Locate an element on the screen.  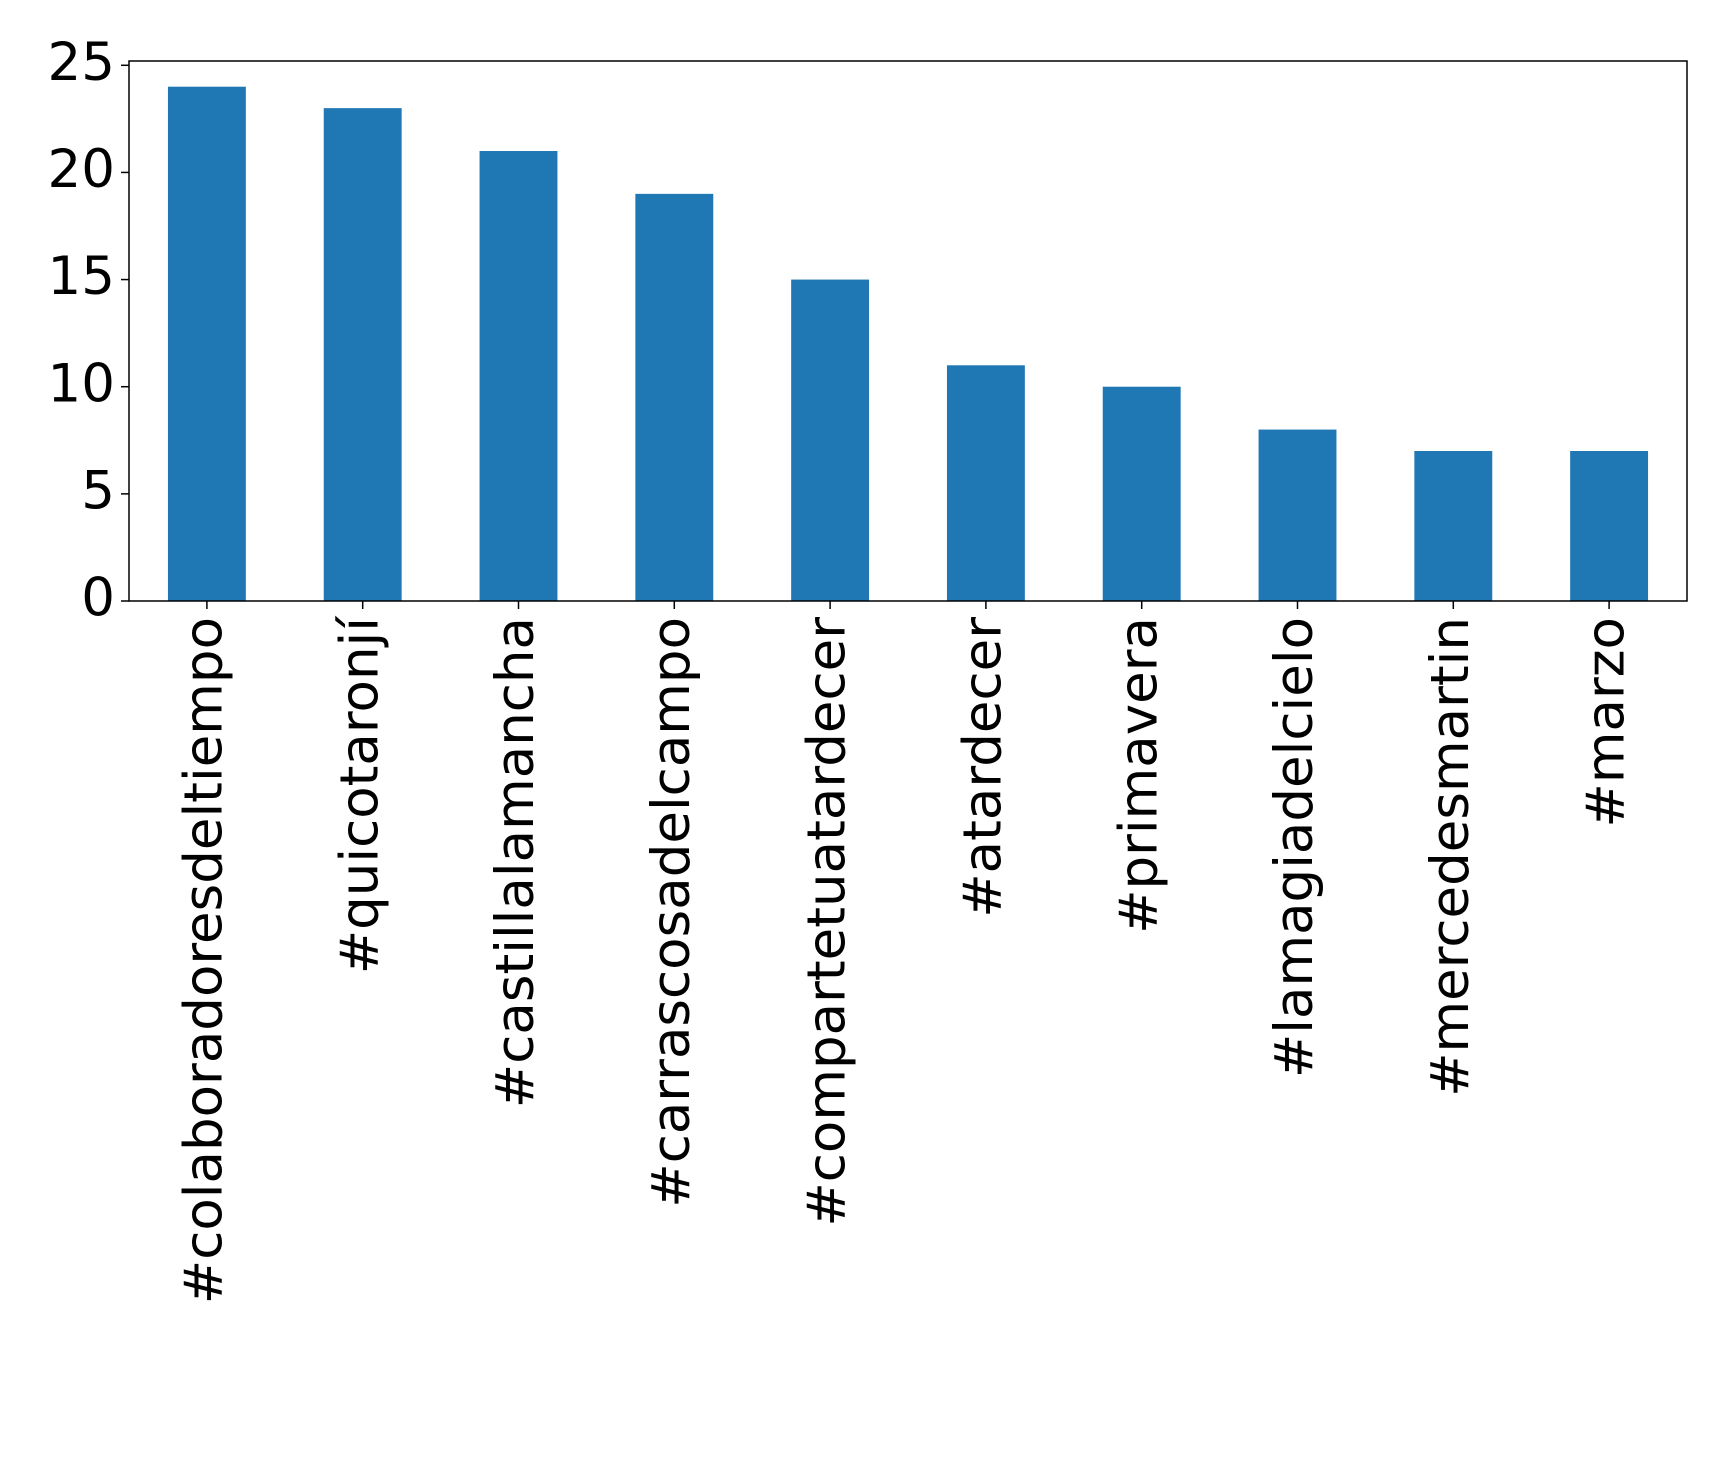
y-tick-label: 15 is located at coordinates (81, 276).